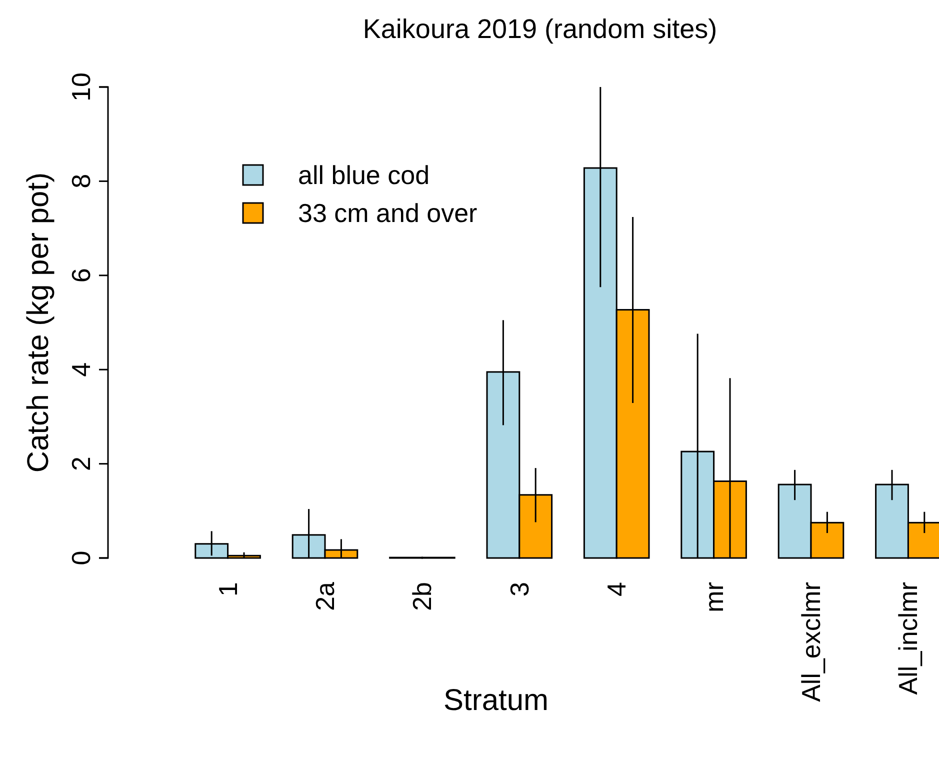 This screenshot has width=939, height=758. I want to click on x-tick-label: 2b, so click(422, 596).